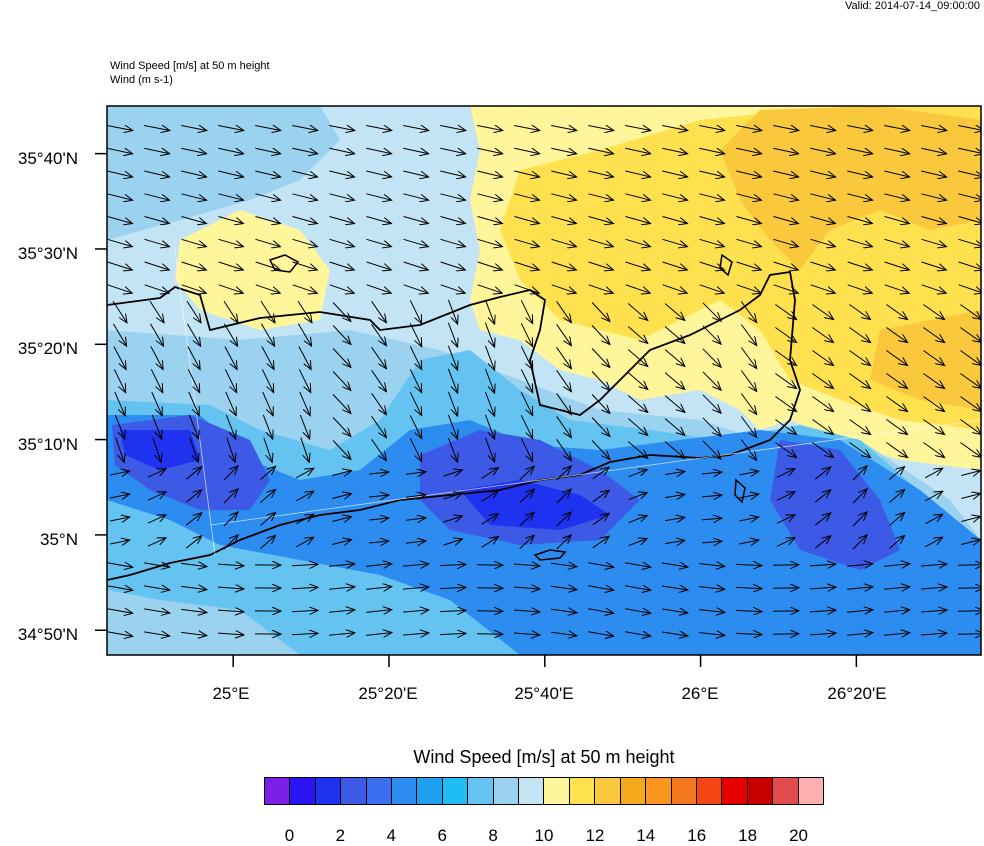  Describe the element at coordinates (231, 694) in the screenshot. I see `lon-label: 25°E` at that location.